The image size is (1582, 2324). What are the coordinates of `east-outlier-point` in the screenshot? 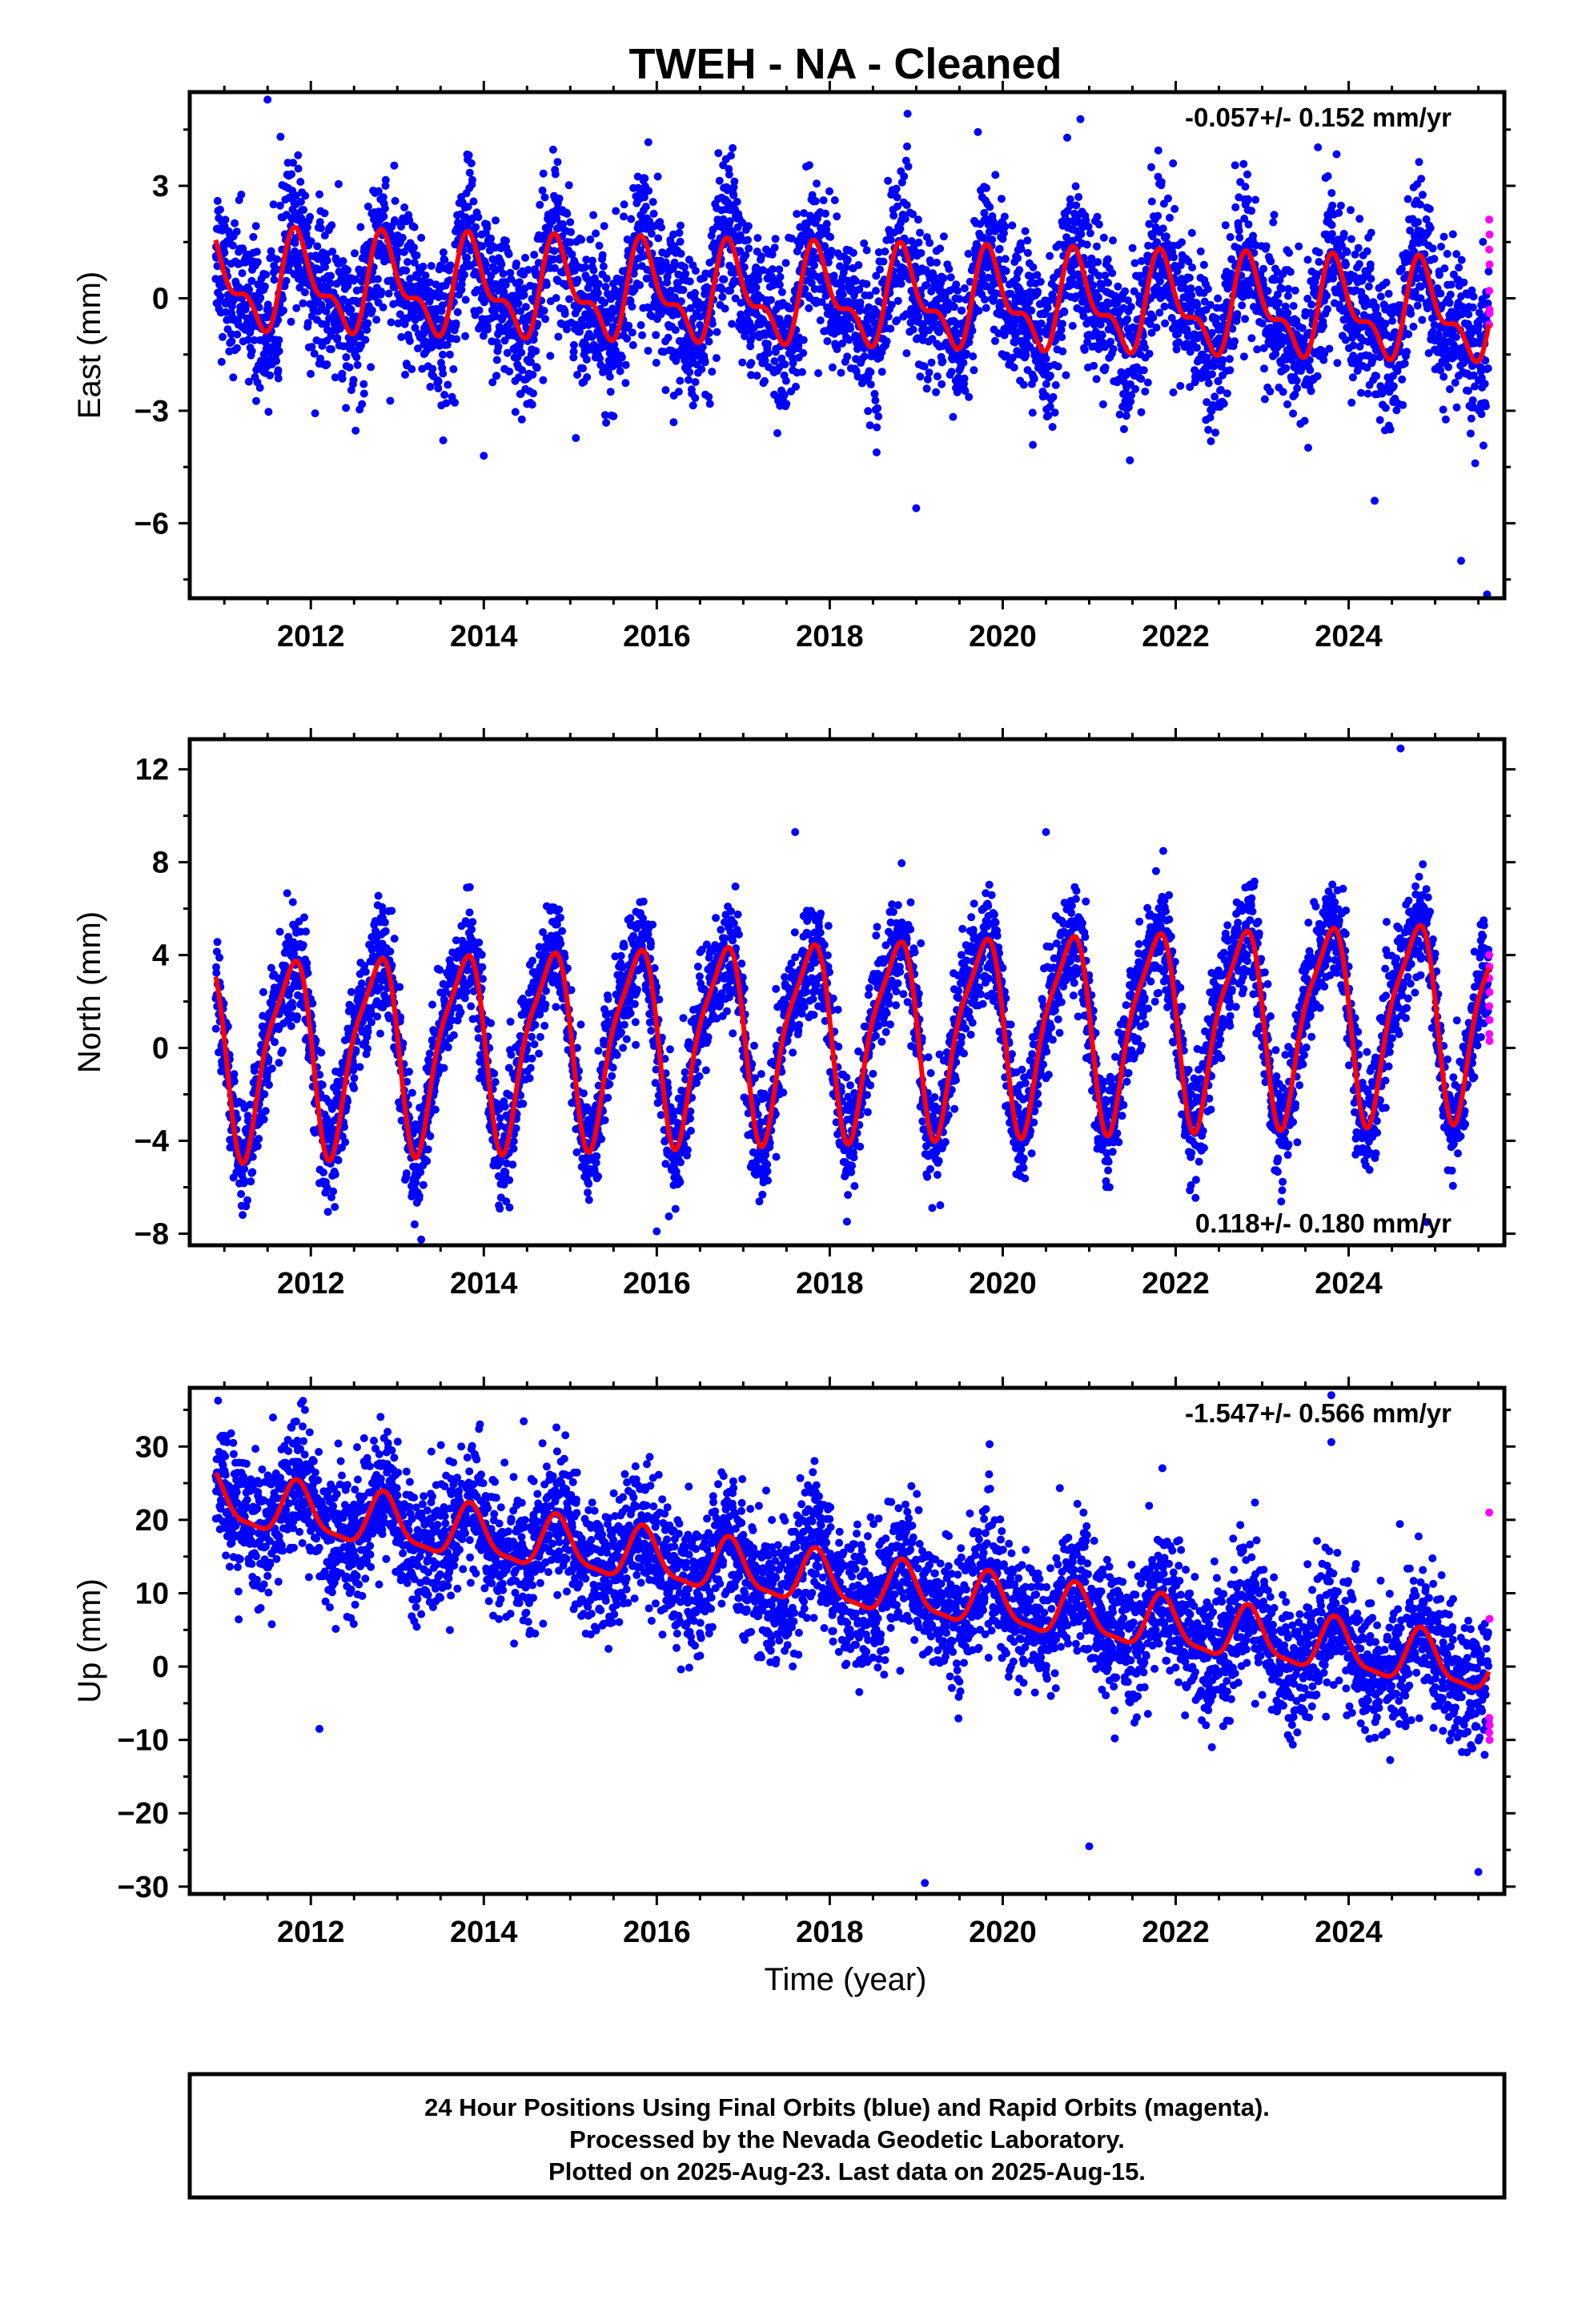 It's located at (1461, 561).